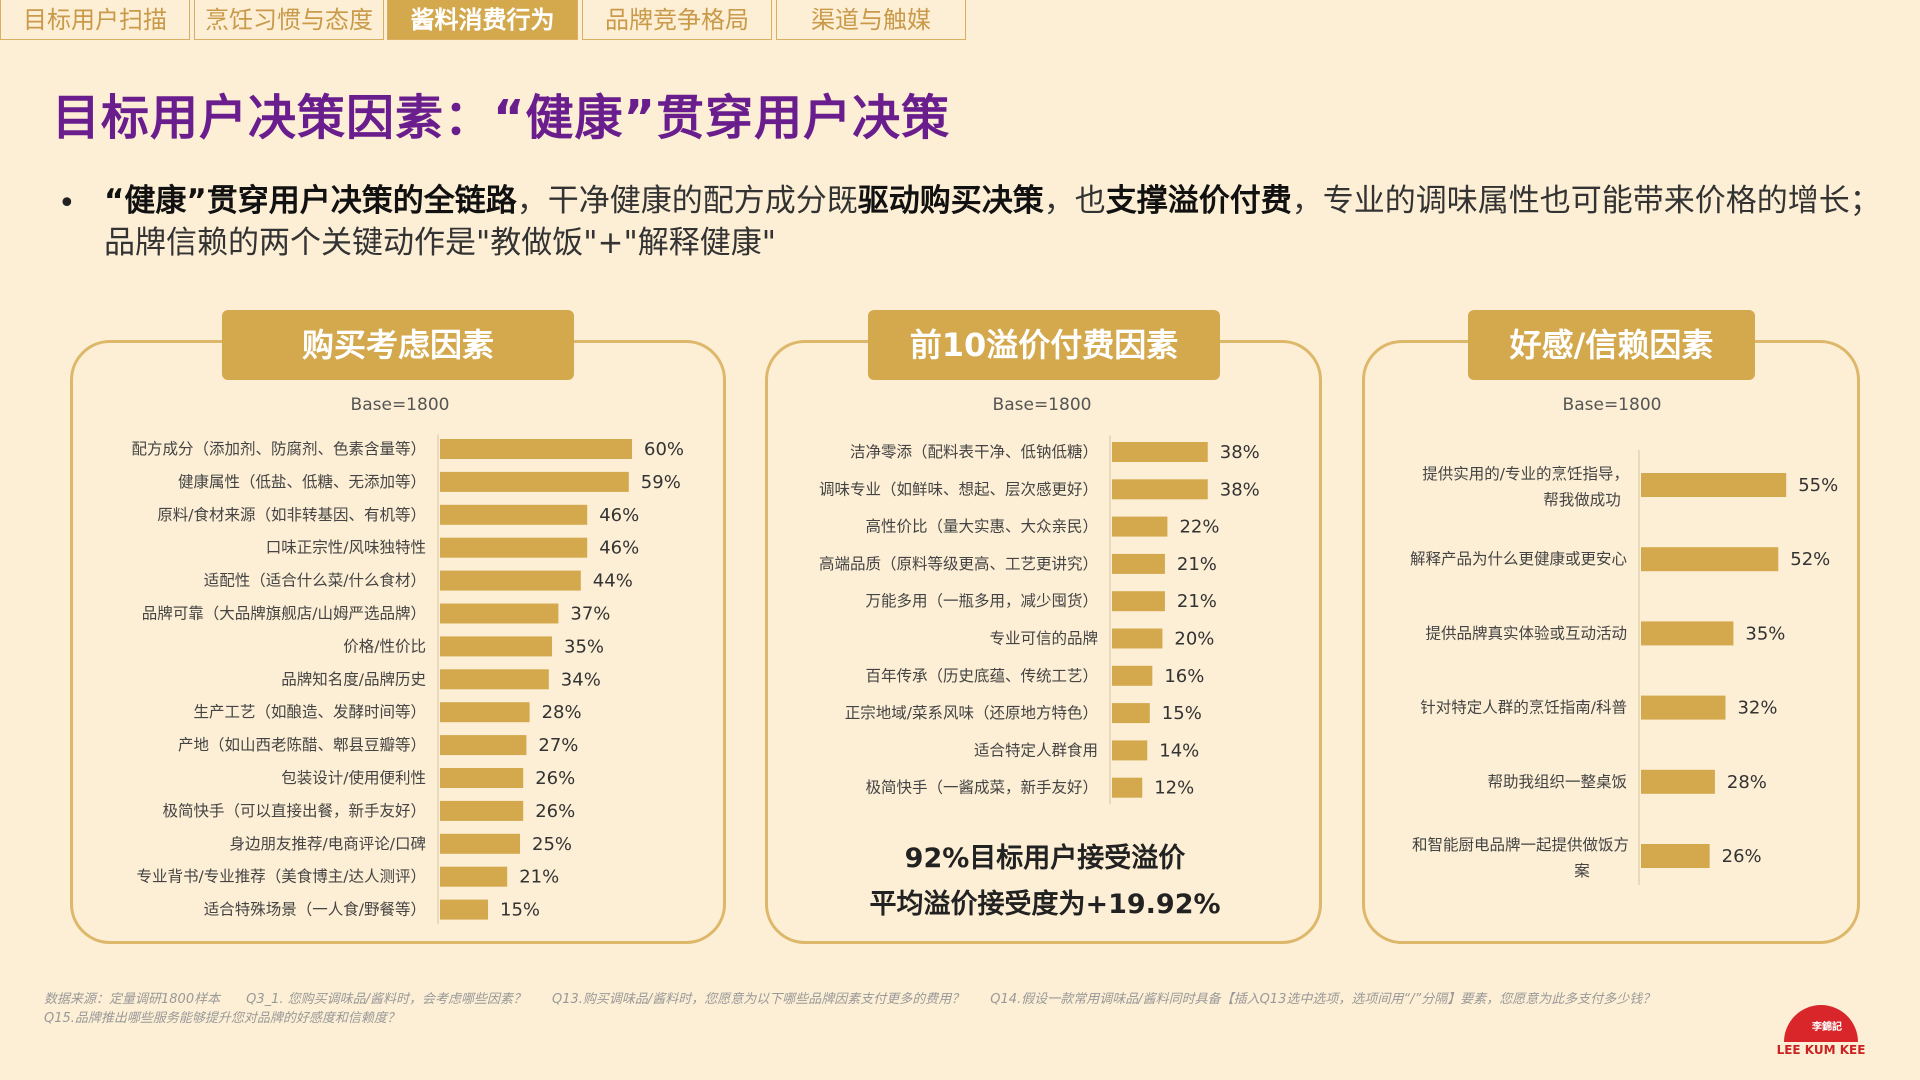 The image size is (1920, 1080). Describe the element at coordinates (1518, 559) in the screenshot. I see `category-label: 解释产品为什么更健康或更安心` at that location.